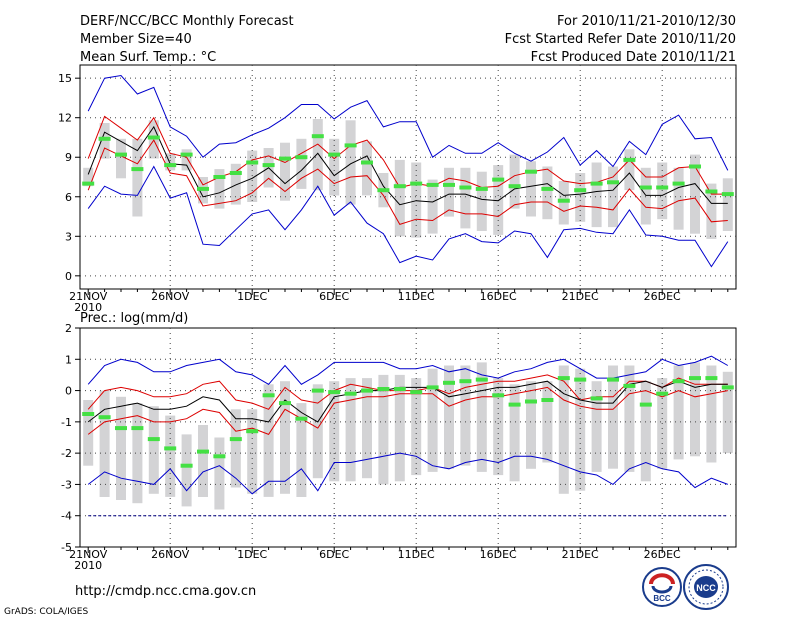 The image size is (800, 618). Describe the element at coordinates (498, 554) in the screenshot. I see `prec-xlabel-5: 16DEC` at that location.